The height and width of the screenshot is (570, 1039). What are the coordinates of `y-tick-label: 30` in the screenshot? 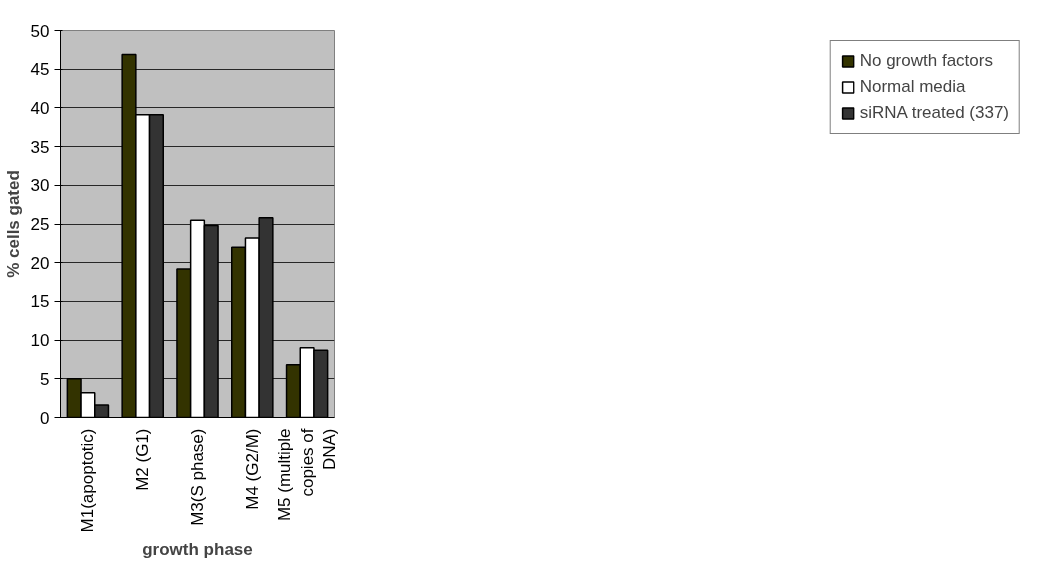 It's located at (40, 186).